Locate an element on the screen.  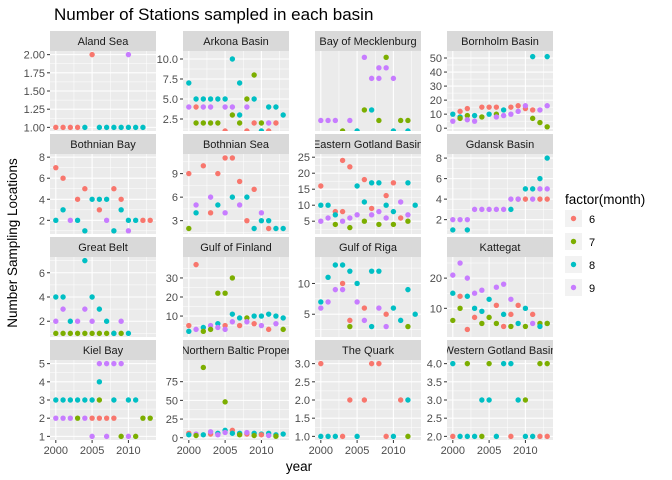
y-tick-label: 3.0 is located at coordinates (434, 401).